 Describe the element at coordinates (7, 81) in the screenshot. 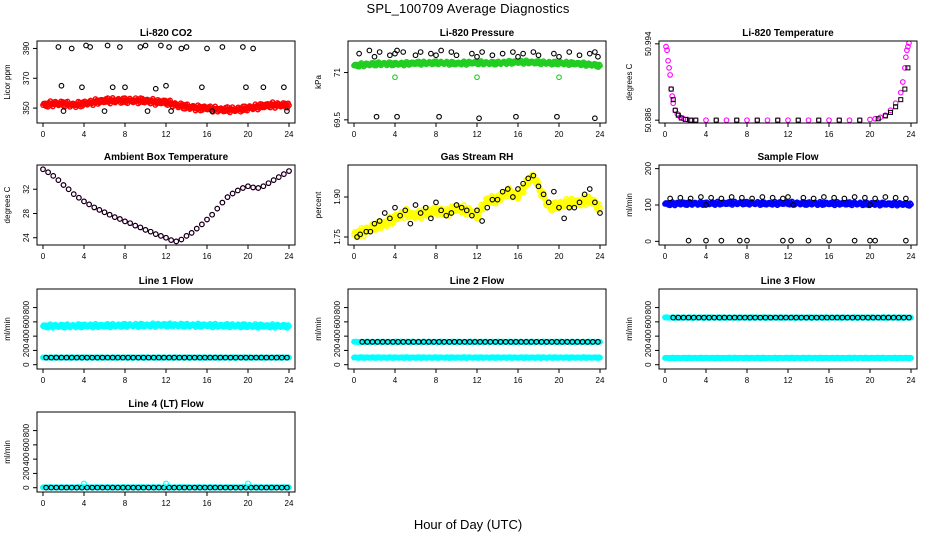

I see `y-axis-label: Licor ppm` at that location.